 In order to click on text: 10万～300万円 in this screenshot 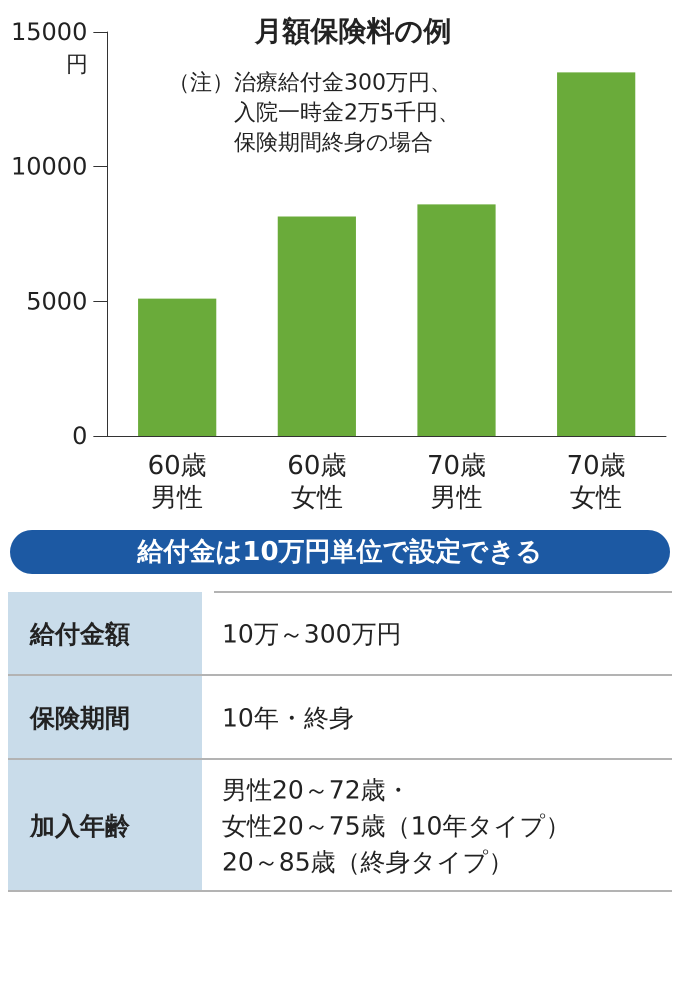, I will do `click(312, 634)`.